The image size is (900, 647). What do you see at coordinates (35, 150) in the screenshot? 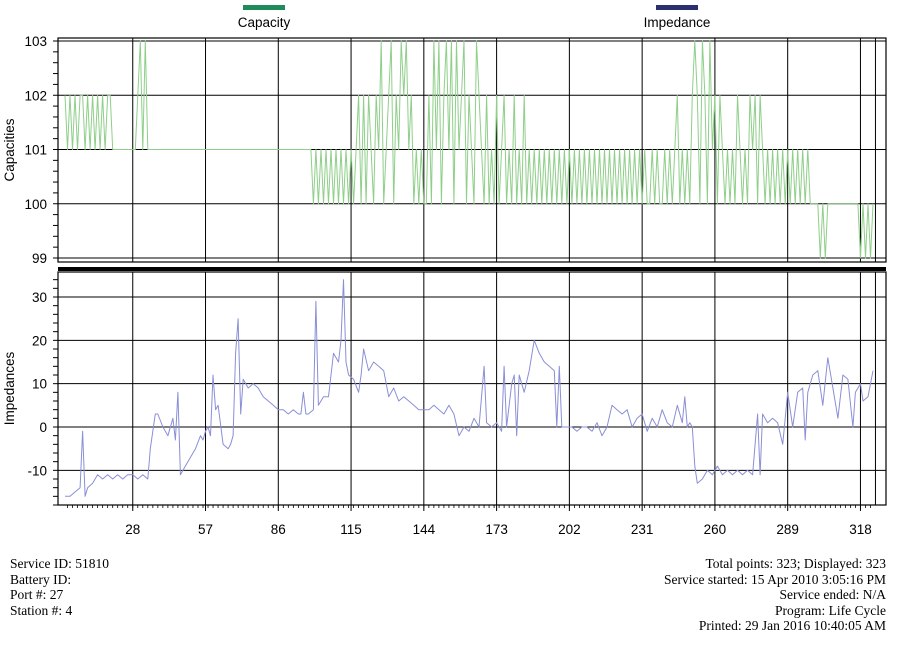
I see `capacity-ytick-2: 101` at bounding box center [35, 150].